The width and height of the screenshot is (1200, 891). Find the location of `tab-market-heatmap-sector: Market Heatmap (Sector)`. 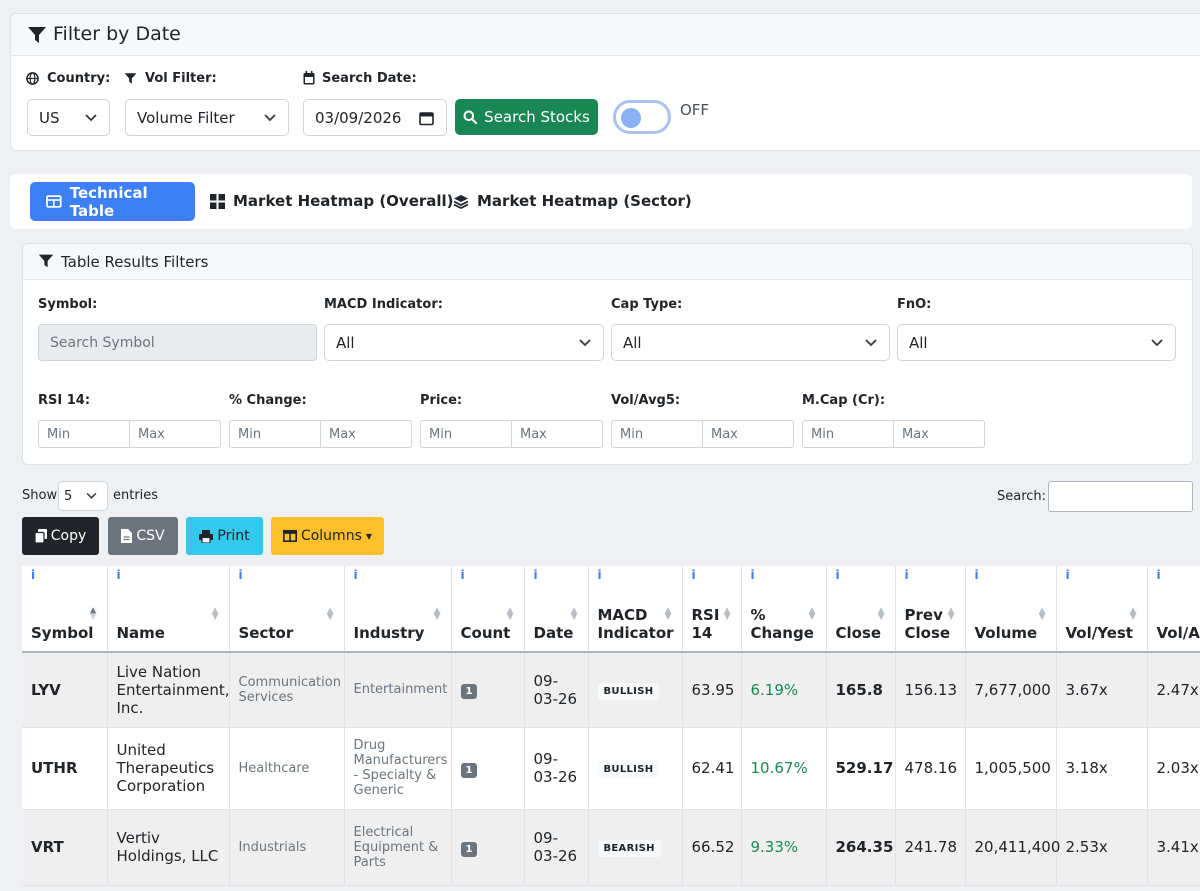

tab-market-heatmap-sector: Market Heatmap (Sector) is located at coordinates (572, 201).